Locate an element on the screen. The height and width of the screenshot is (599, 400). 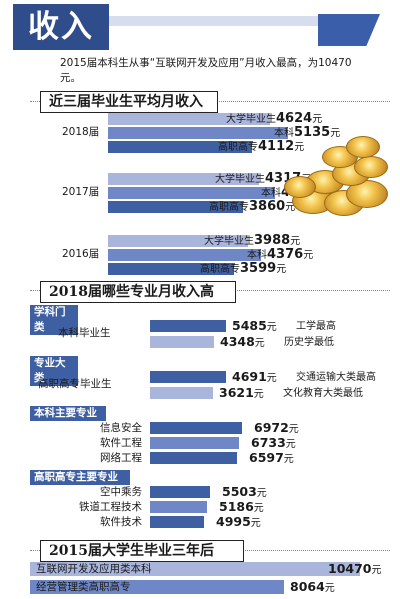
header-flag-decoration is located at coordinates (349, 30).